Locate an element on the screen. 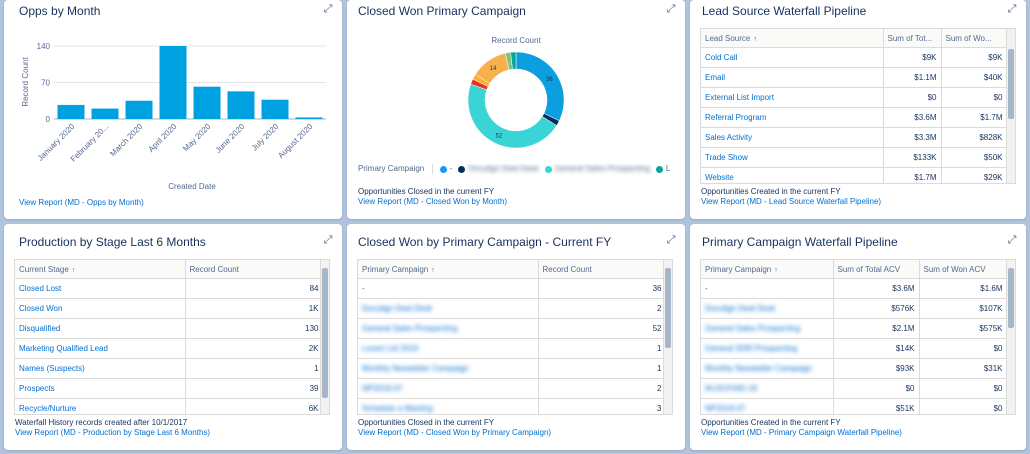  column-header: Current Stage ↑ is located at coordinates (100, 269).